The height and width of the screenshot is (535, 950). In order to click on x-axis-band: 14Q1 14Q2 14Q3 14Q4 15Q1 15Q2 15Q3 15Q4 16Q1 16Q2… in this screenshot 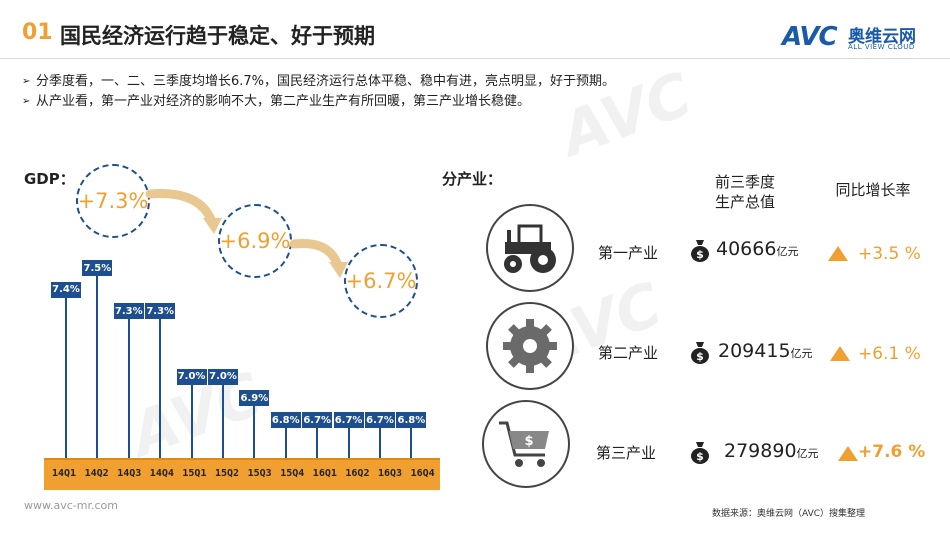, I will do `click(242, 474)`.